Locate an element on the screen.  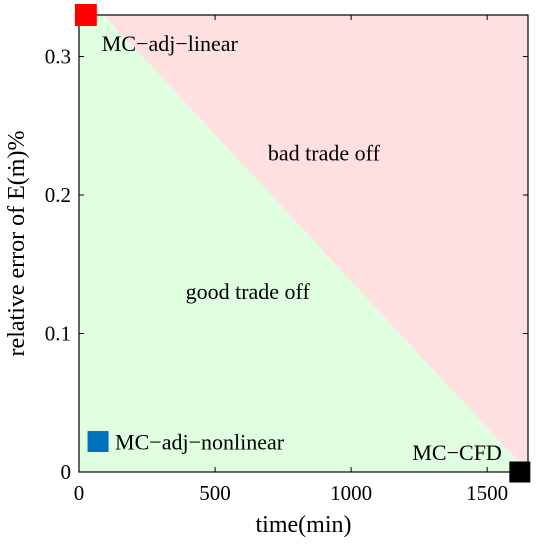
data-point-label: MC−adj−linear is located at coordinates (170, 43).